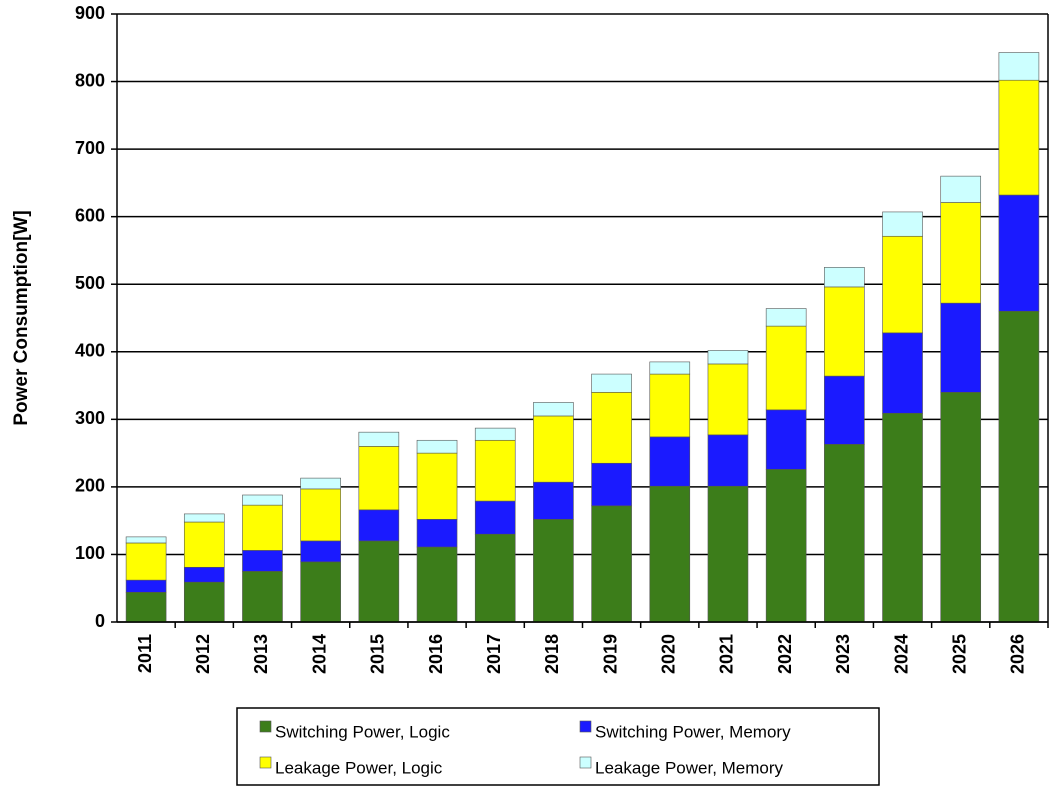 The height and width of the screenshot is (787, 1051). Describe the element at coordinates (669, 654) in the screenshot. I see `x-tick-label: 2020` at that location.